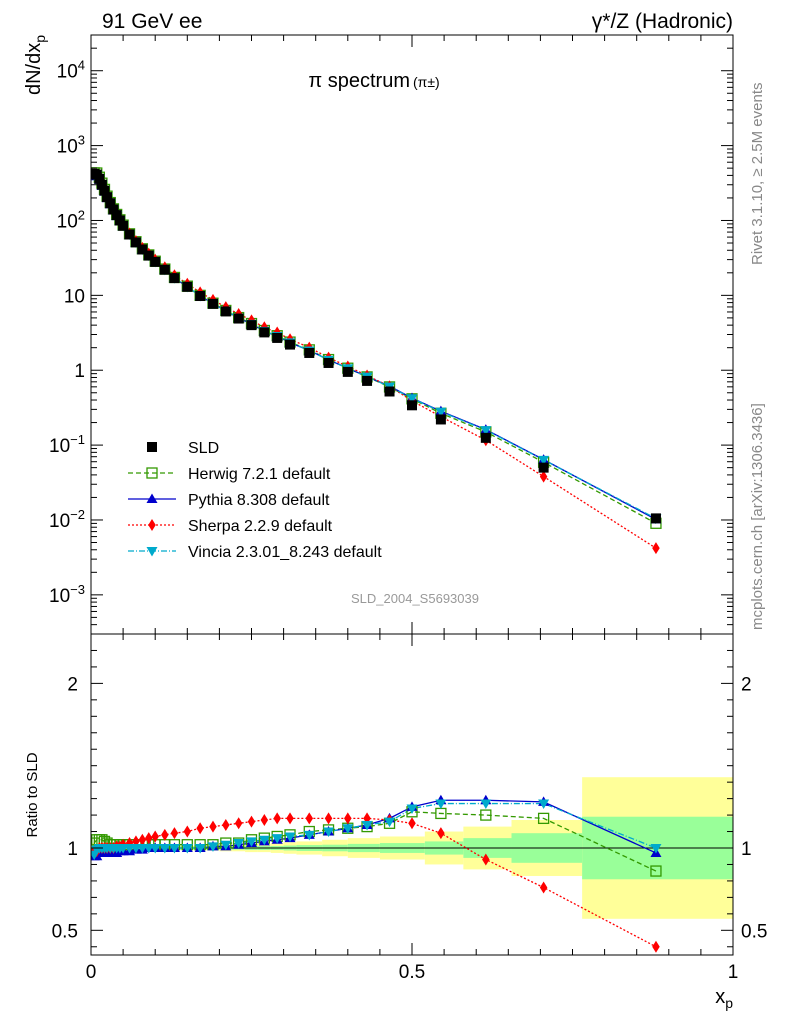 This screenshot has width=786, height=1024. I want to click on legend-label: SLD, so click(203, 448).